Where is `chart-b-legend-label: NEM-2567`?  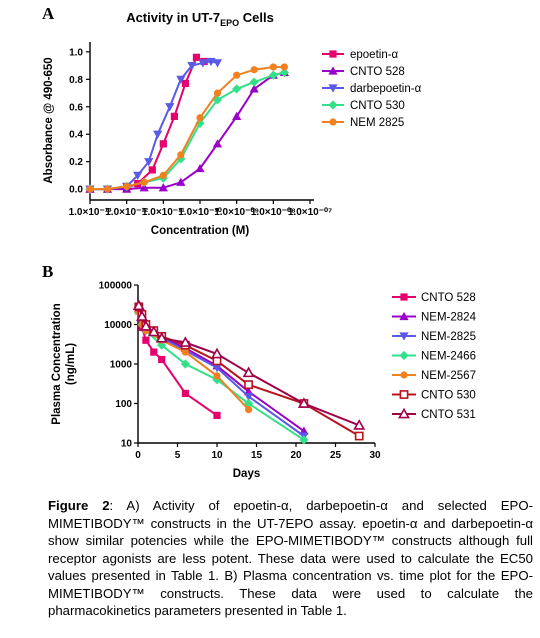
chart-b-legend-label: NEM-2567 is located at coordinates (448, 376).